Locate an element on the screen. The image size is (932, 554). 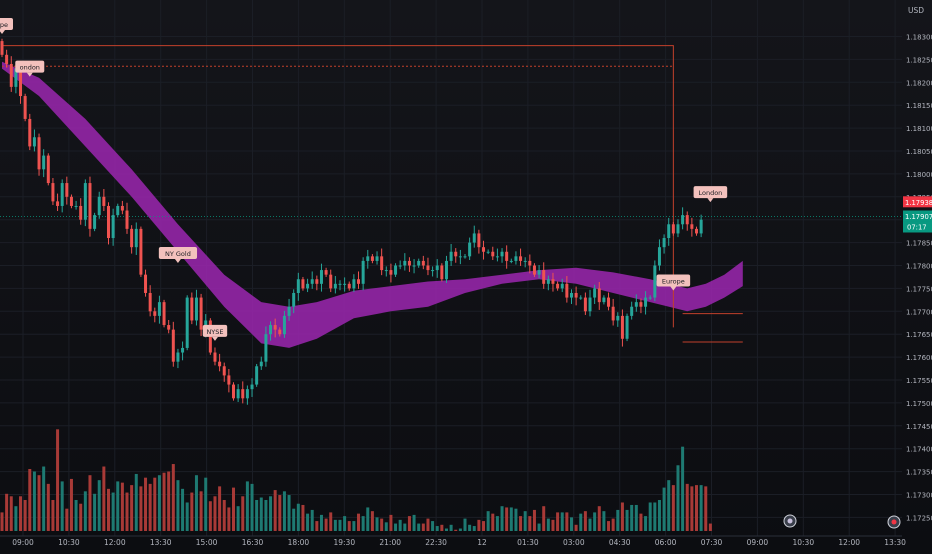
y-tick-label: 1.17750 is located at coordinates (919, 289).